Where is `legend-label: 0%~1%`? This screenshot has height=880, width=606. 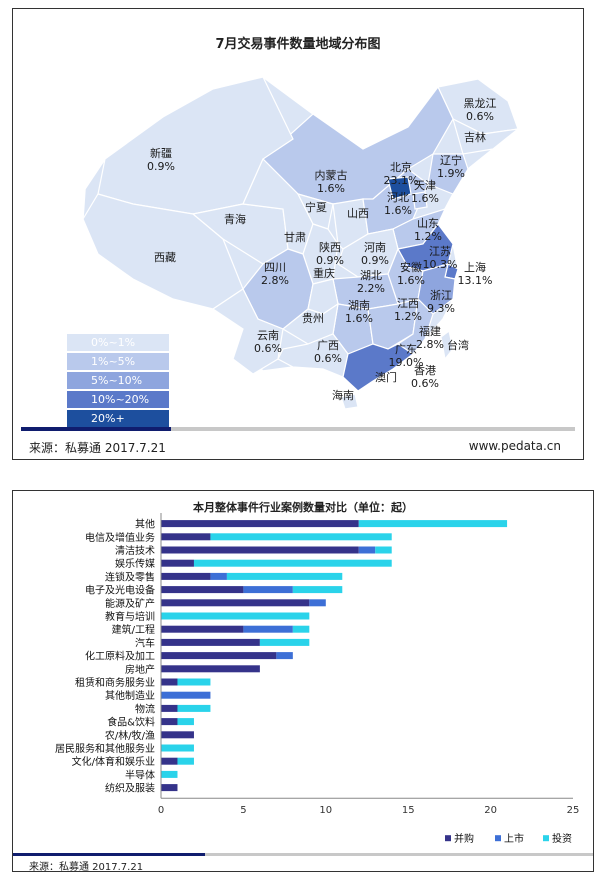
legend-label: 0%~1% is located at coordinates (127, 342).